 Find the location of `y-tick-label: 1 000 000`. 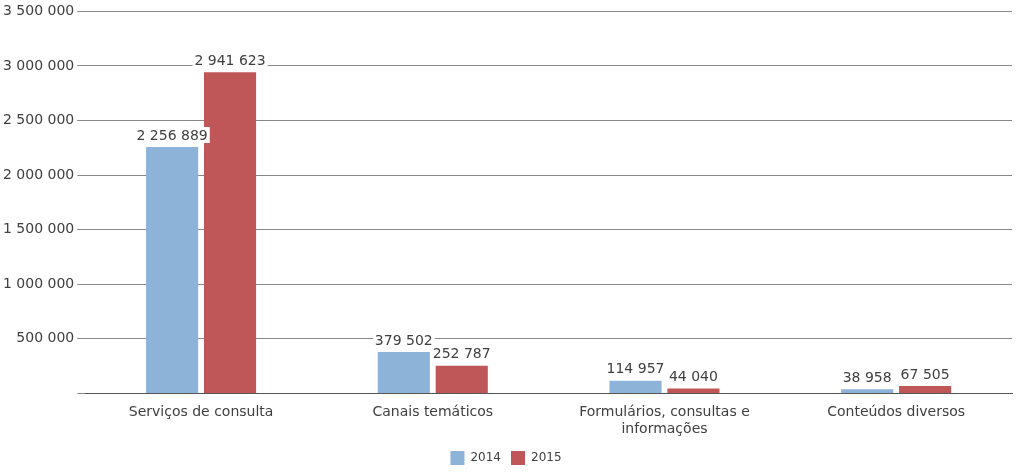

y-tick-label: 1 000 000 is located at coordinates (38, 282).